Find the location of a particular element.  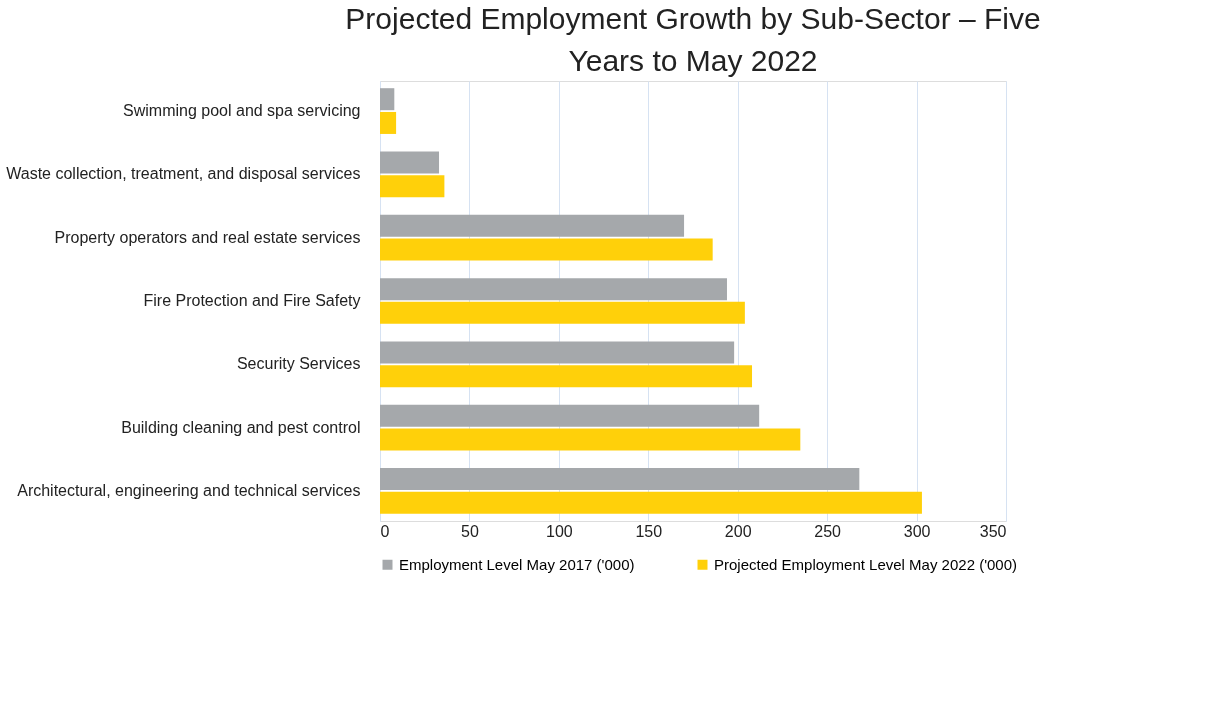

y-tick-label: Architectural, engineering and technical services is located at coordinates (189, 490).